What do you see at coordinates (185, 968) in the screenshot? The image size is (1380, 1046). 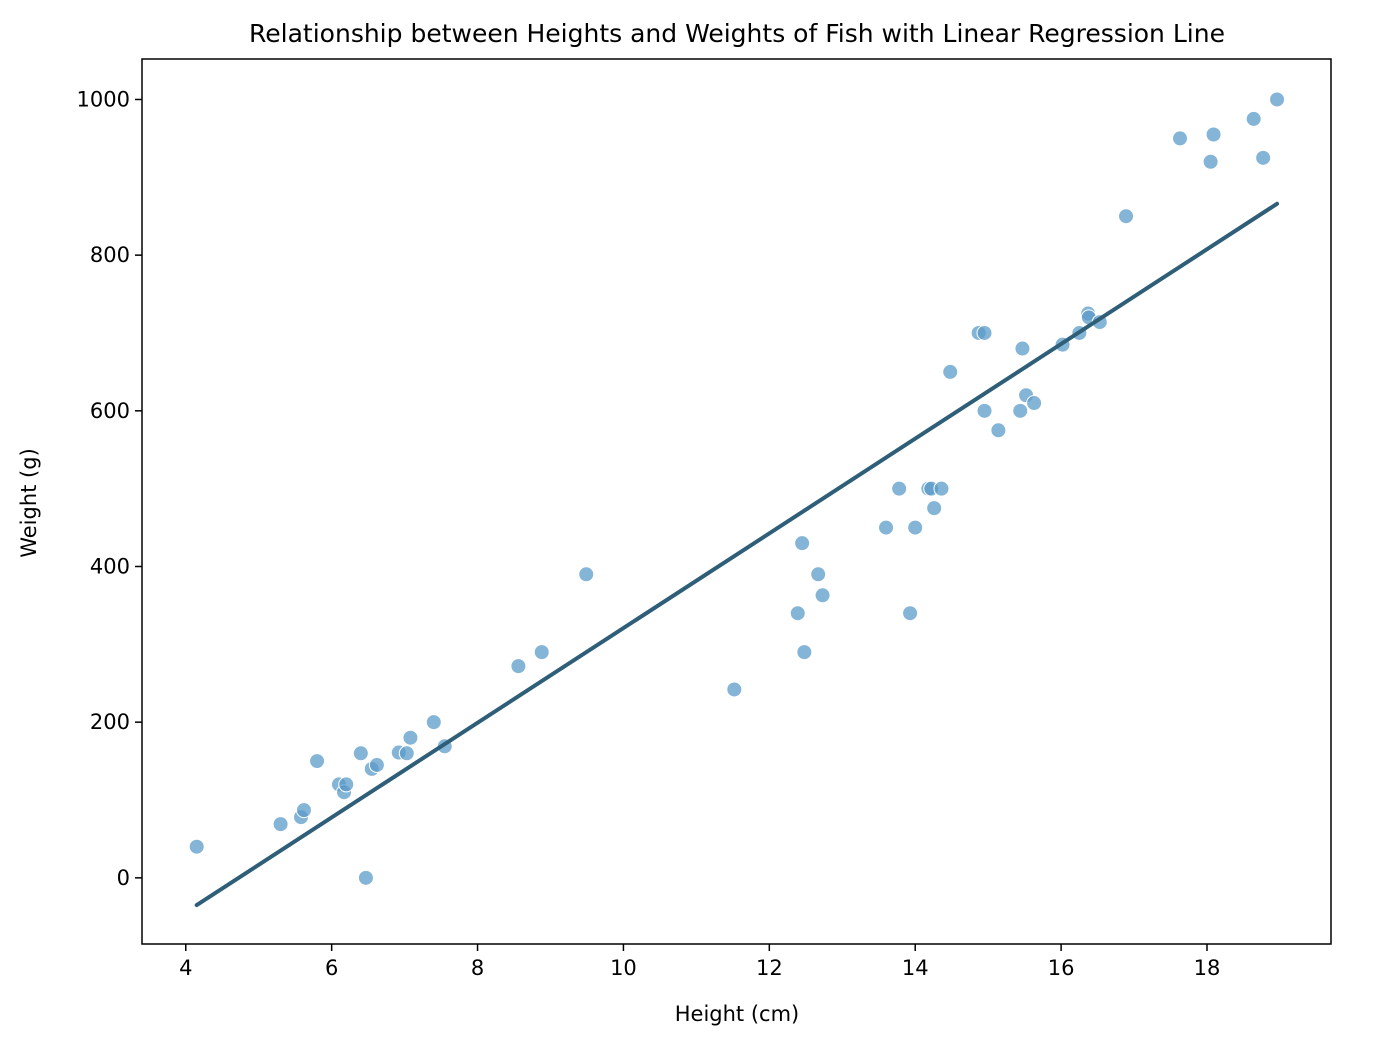 I see `x-tick-label: 4` at bounding box center [185, 968].